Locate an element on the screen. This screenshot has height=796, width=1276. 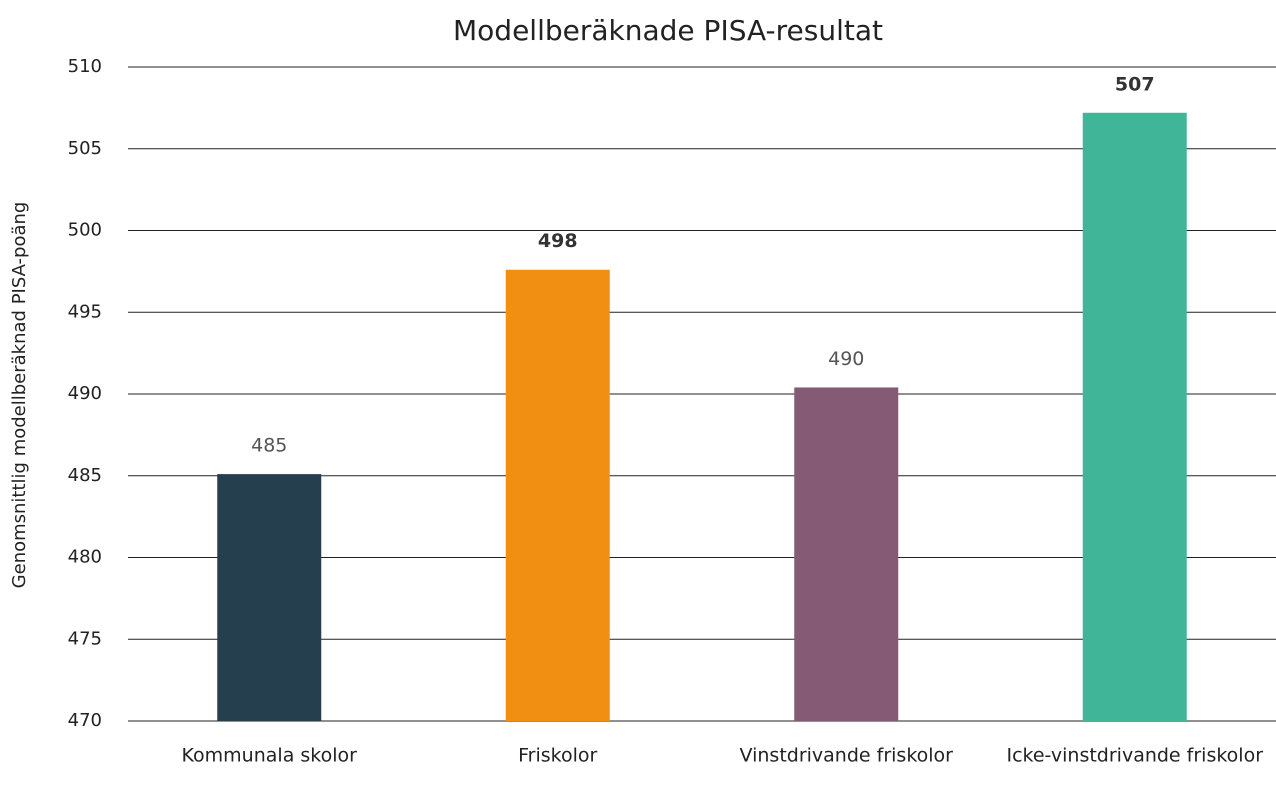
y-tick-label: 510 is located at coordinates (85, 66).